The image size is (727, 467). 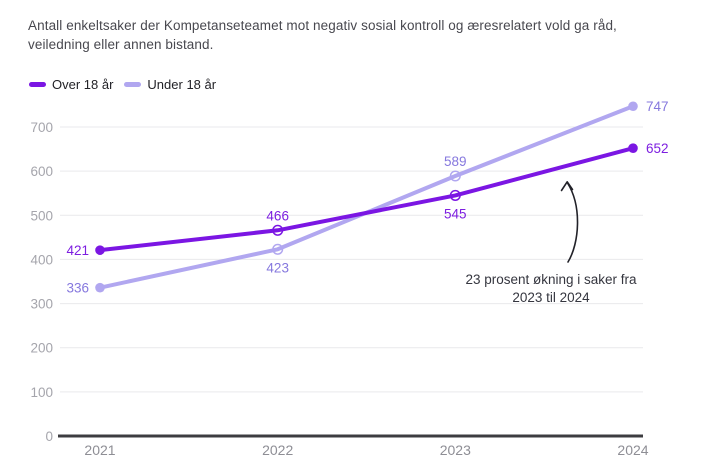 I want to click on data-point-label: 423, so click(x=277, y=267).